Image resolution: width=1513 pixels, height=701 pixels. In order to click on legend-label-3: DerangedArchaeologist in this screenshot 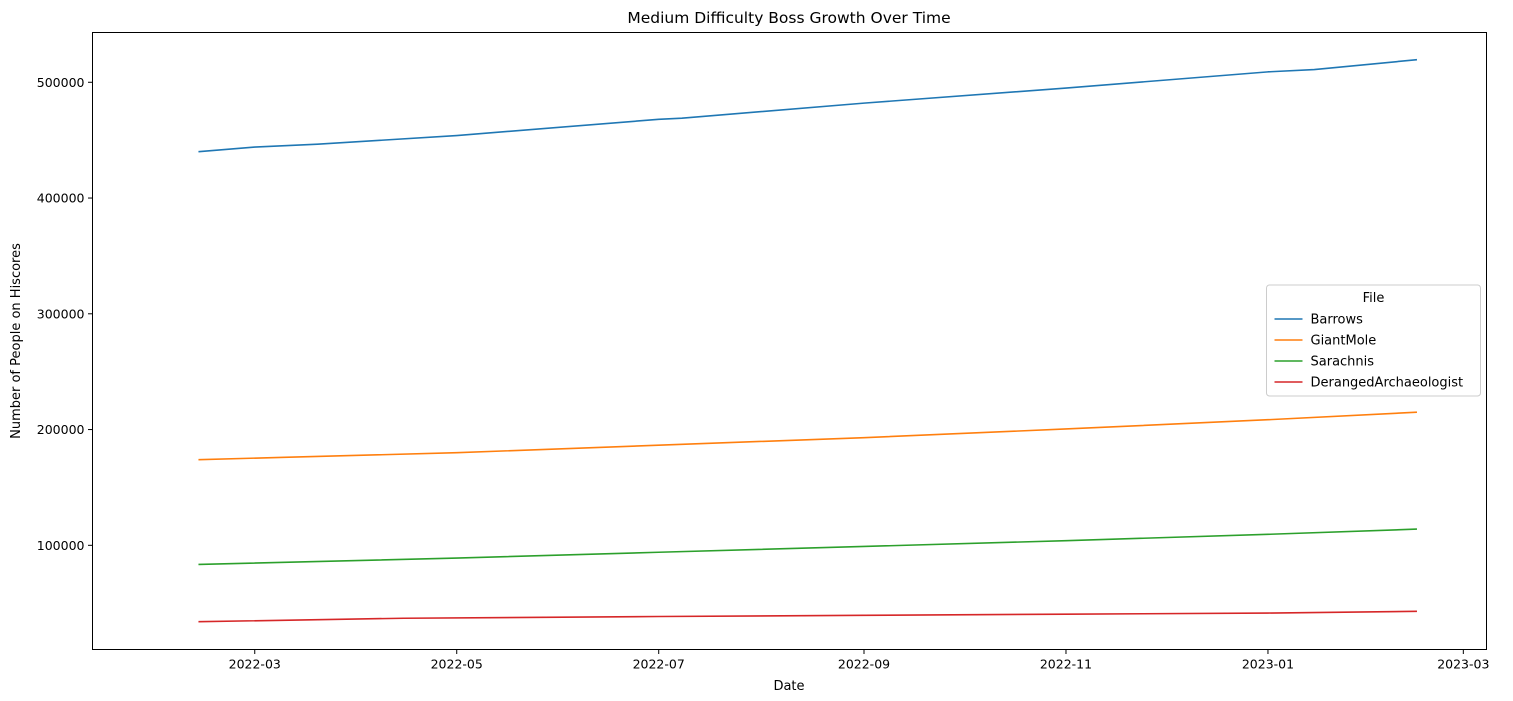, I will do `click(1387, 383)`.